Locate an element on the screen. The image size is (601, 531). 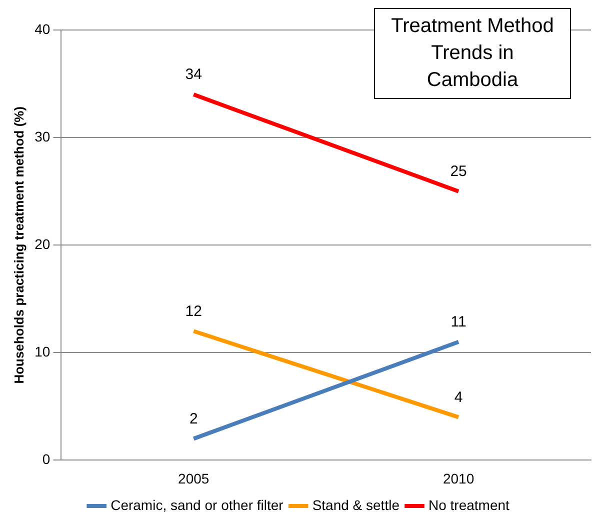
data-label: 12 is located at coordinates (193, 311).